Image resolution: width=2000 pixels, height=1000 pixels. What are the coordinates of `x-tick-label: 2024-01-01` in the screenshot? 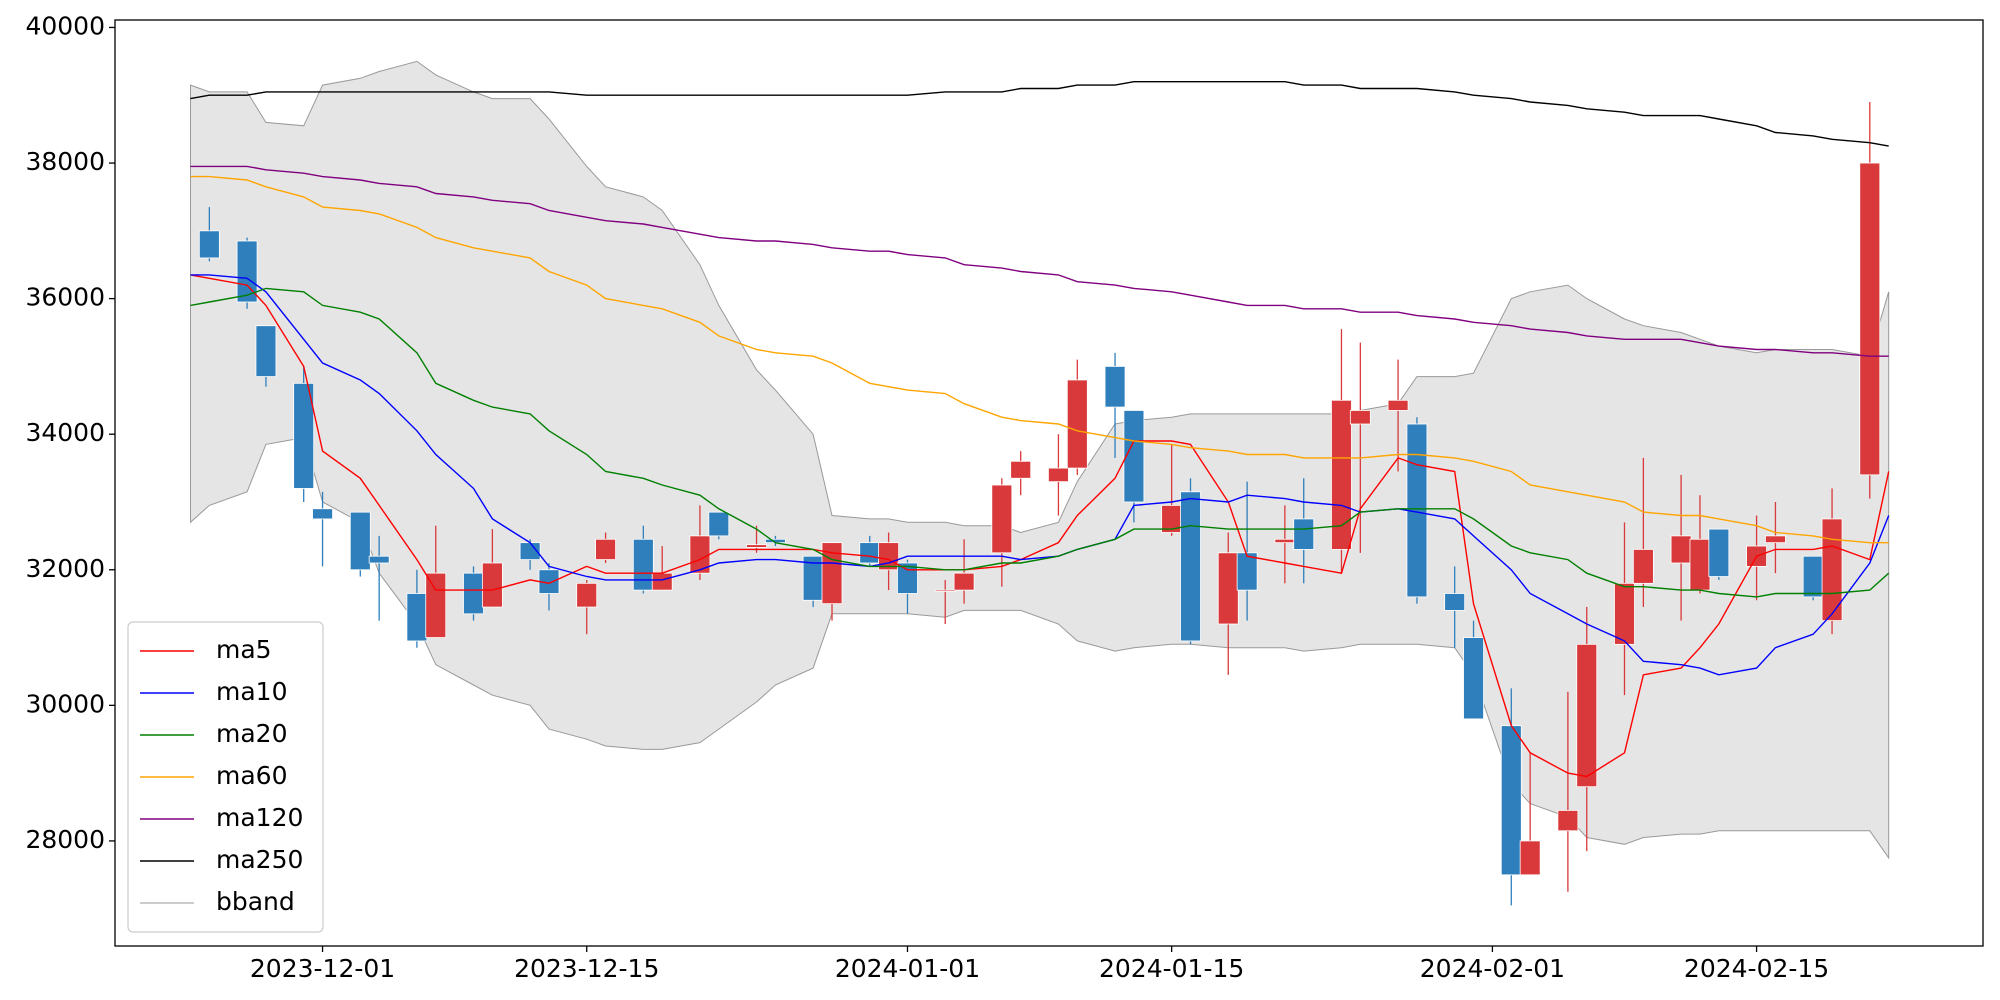 It's located at (907, 968).